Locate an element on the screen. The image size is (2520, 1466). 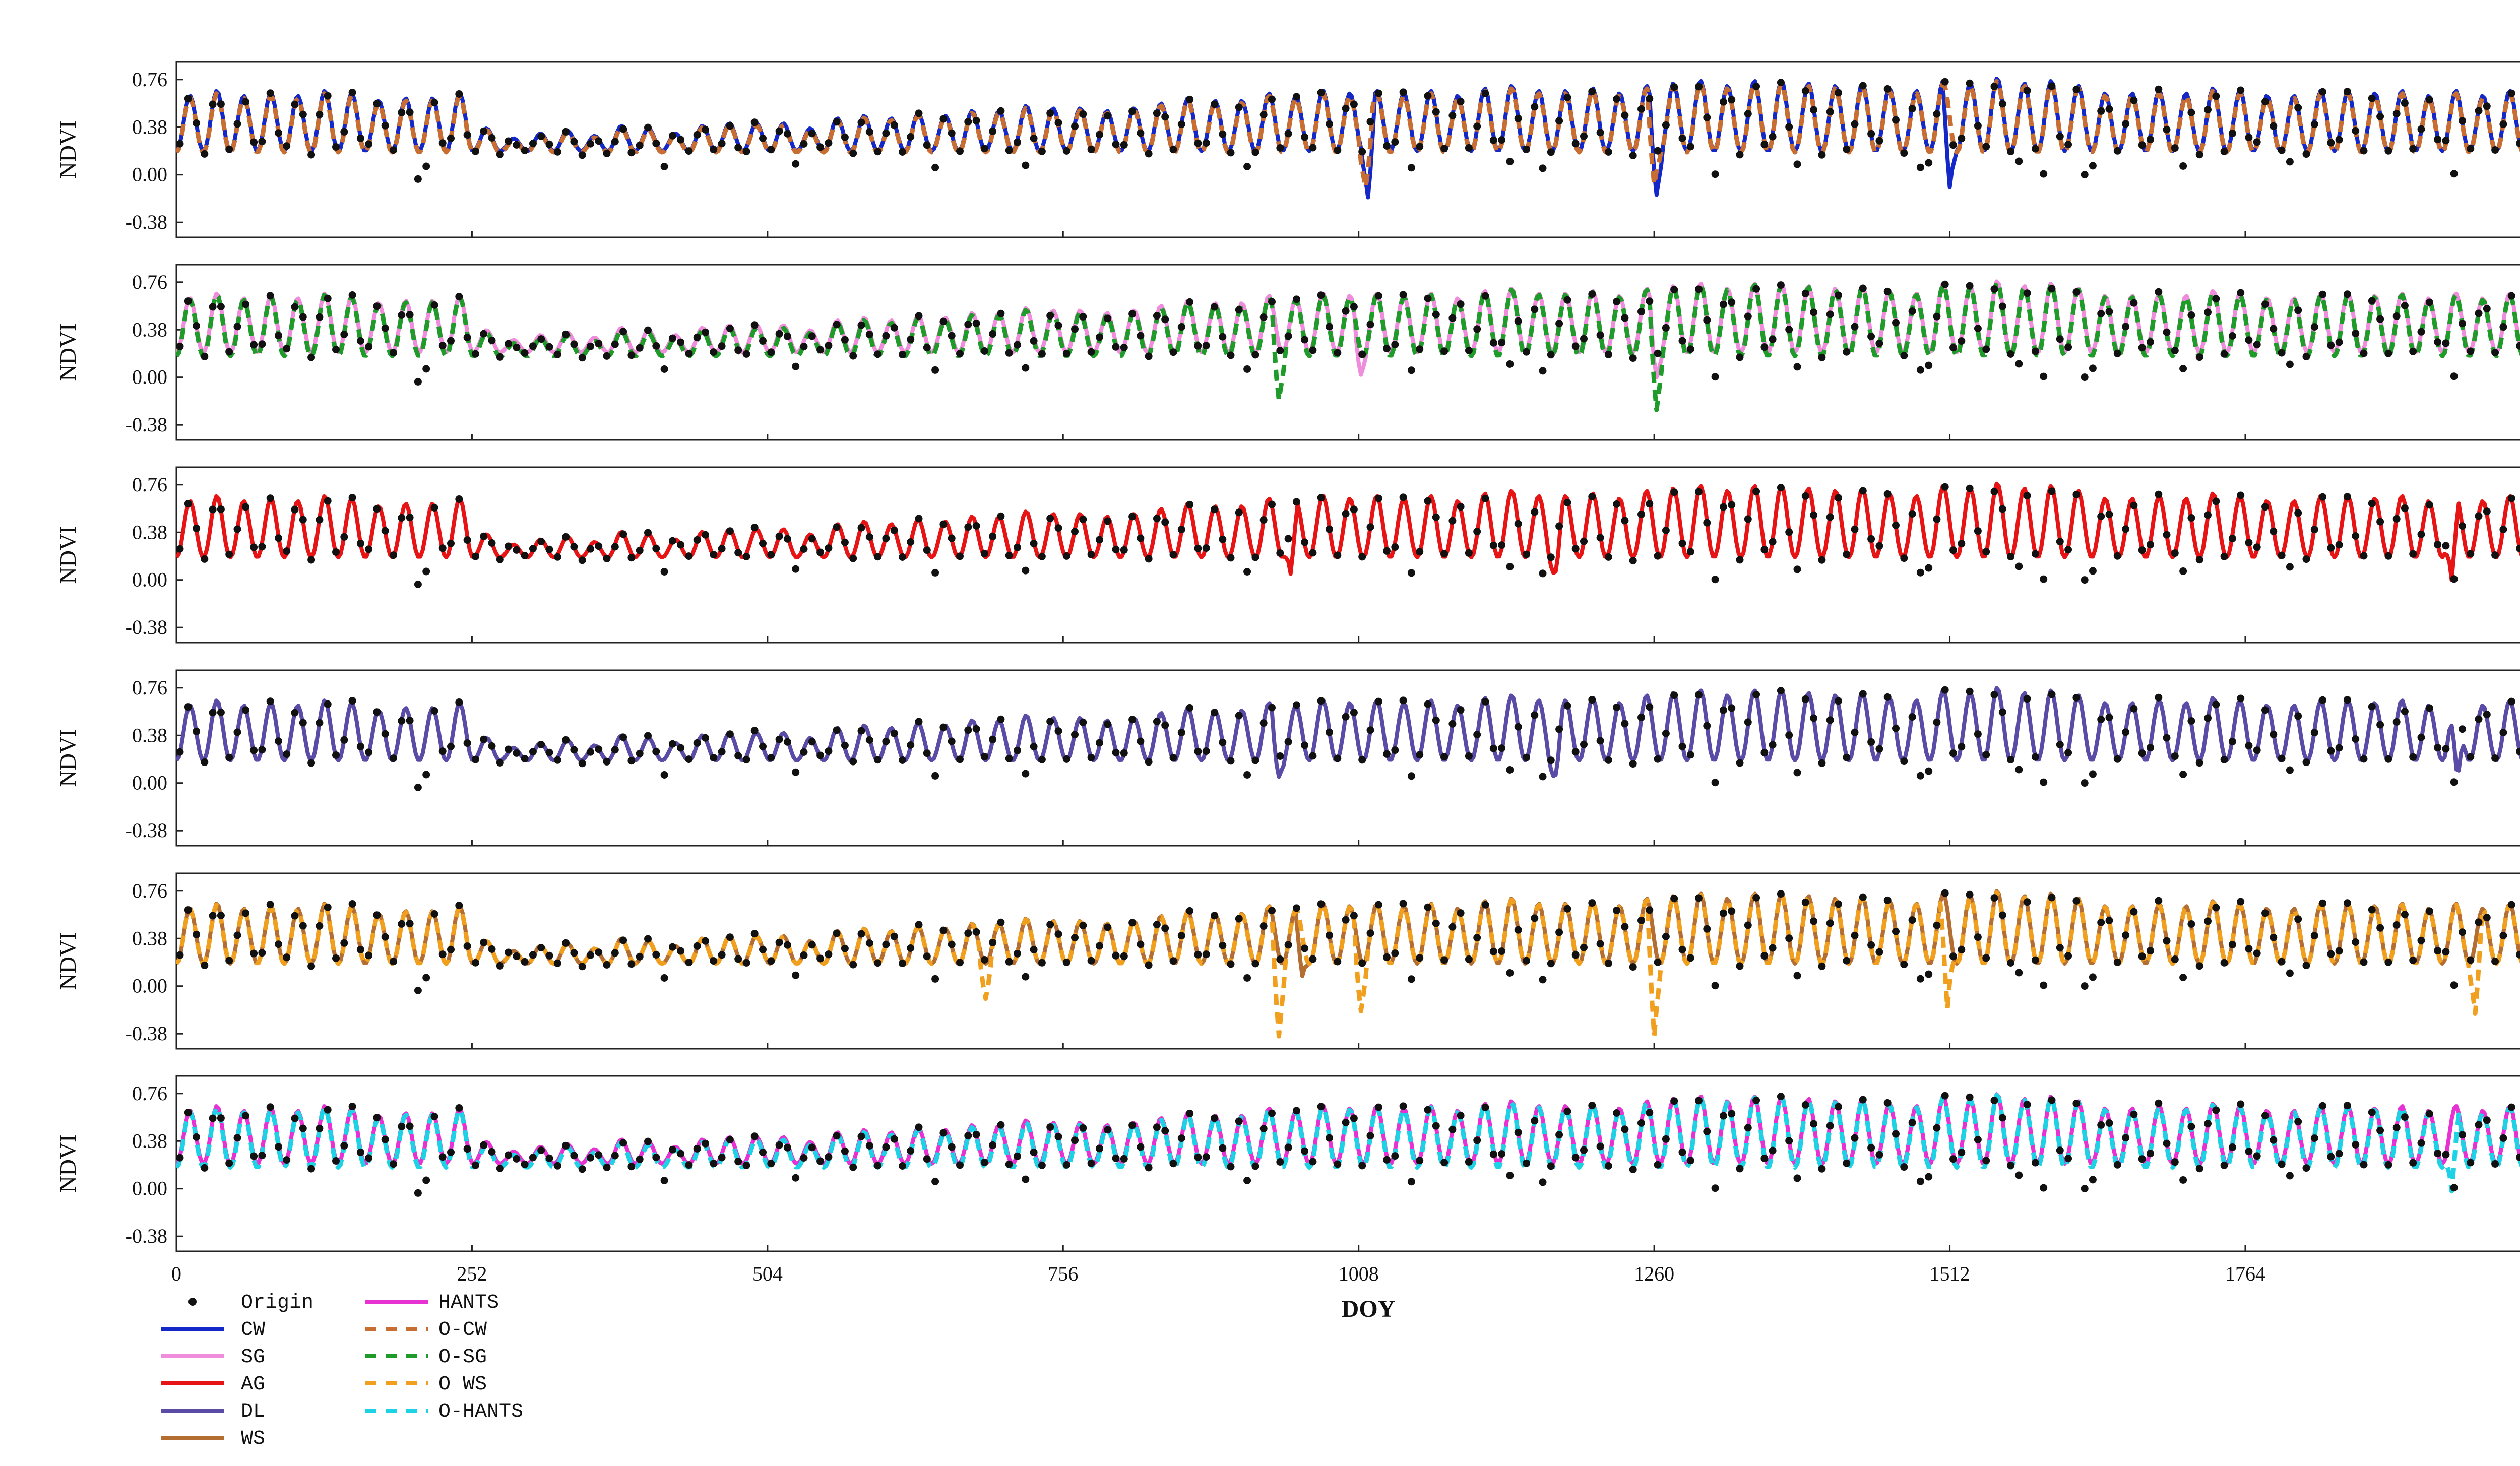
legend-label: Origin is located at coordinates (277, 1303).